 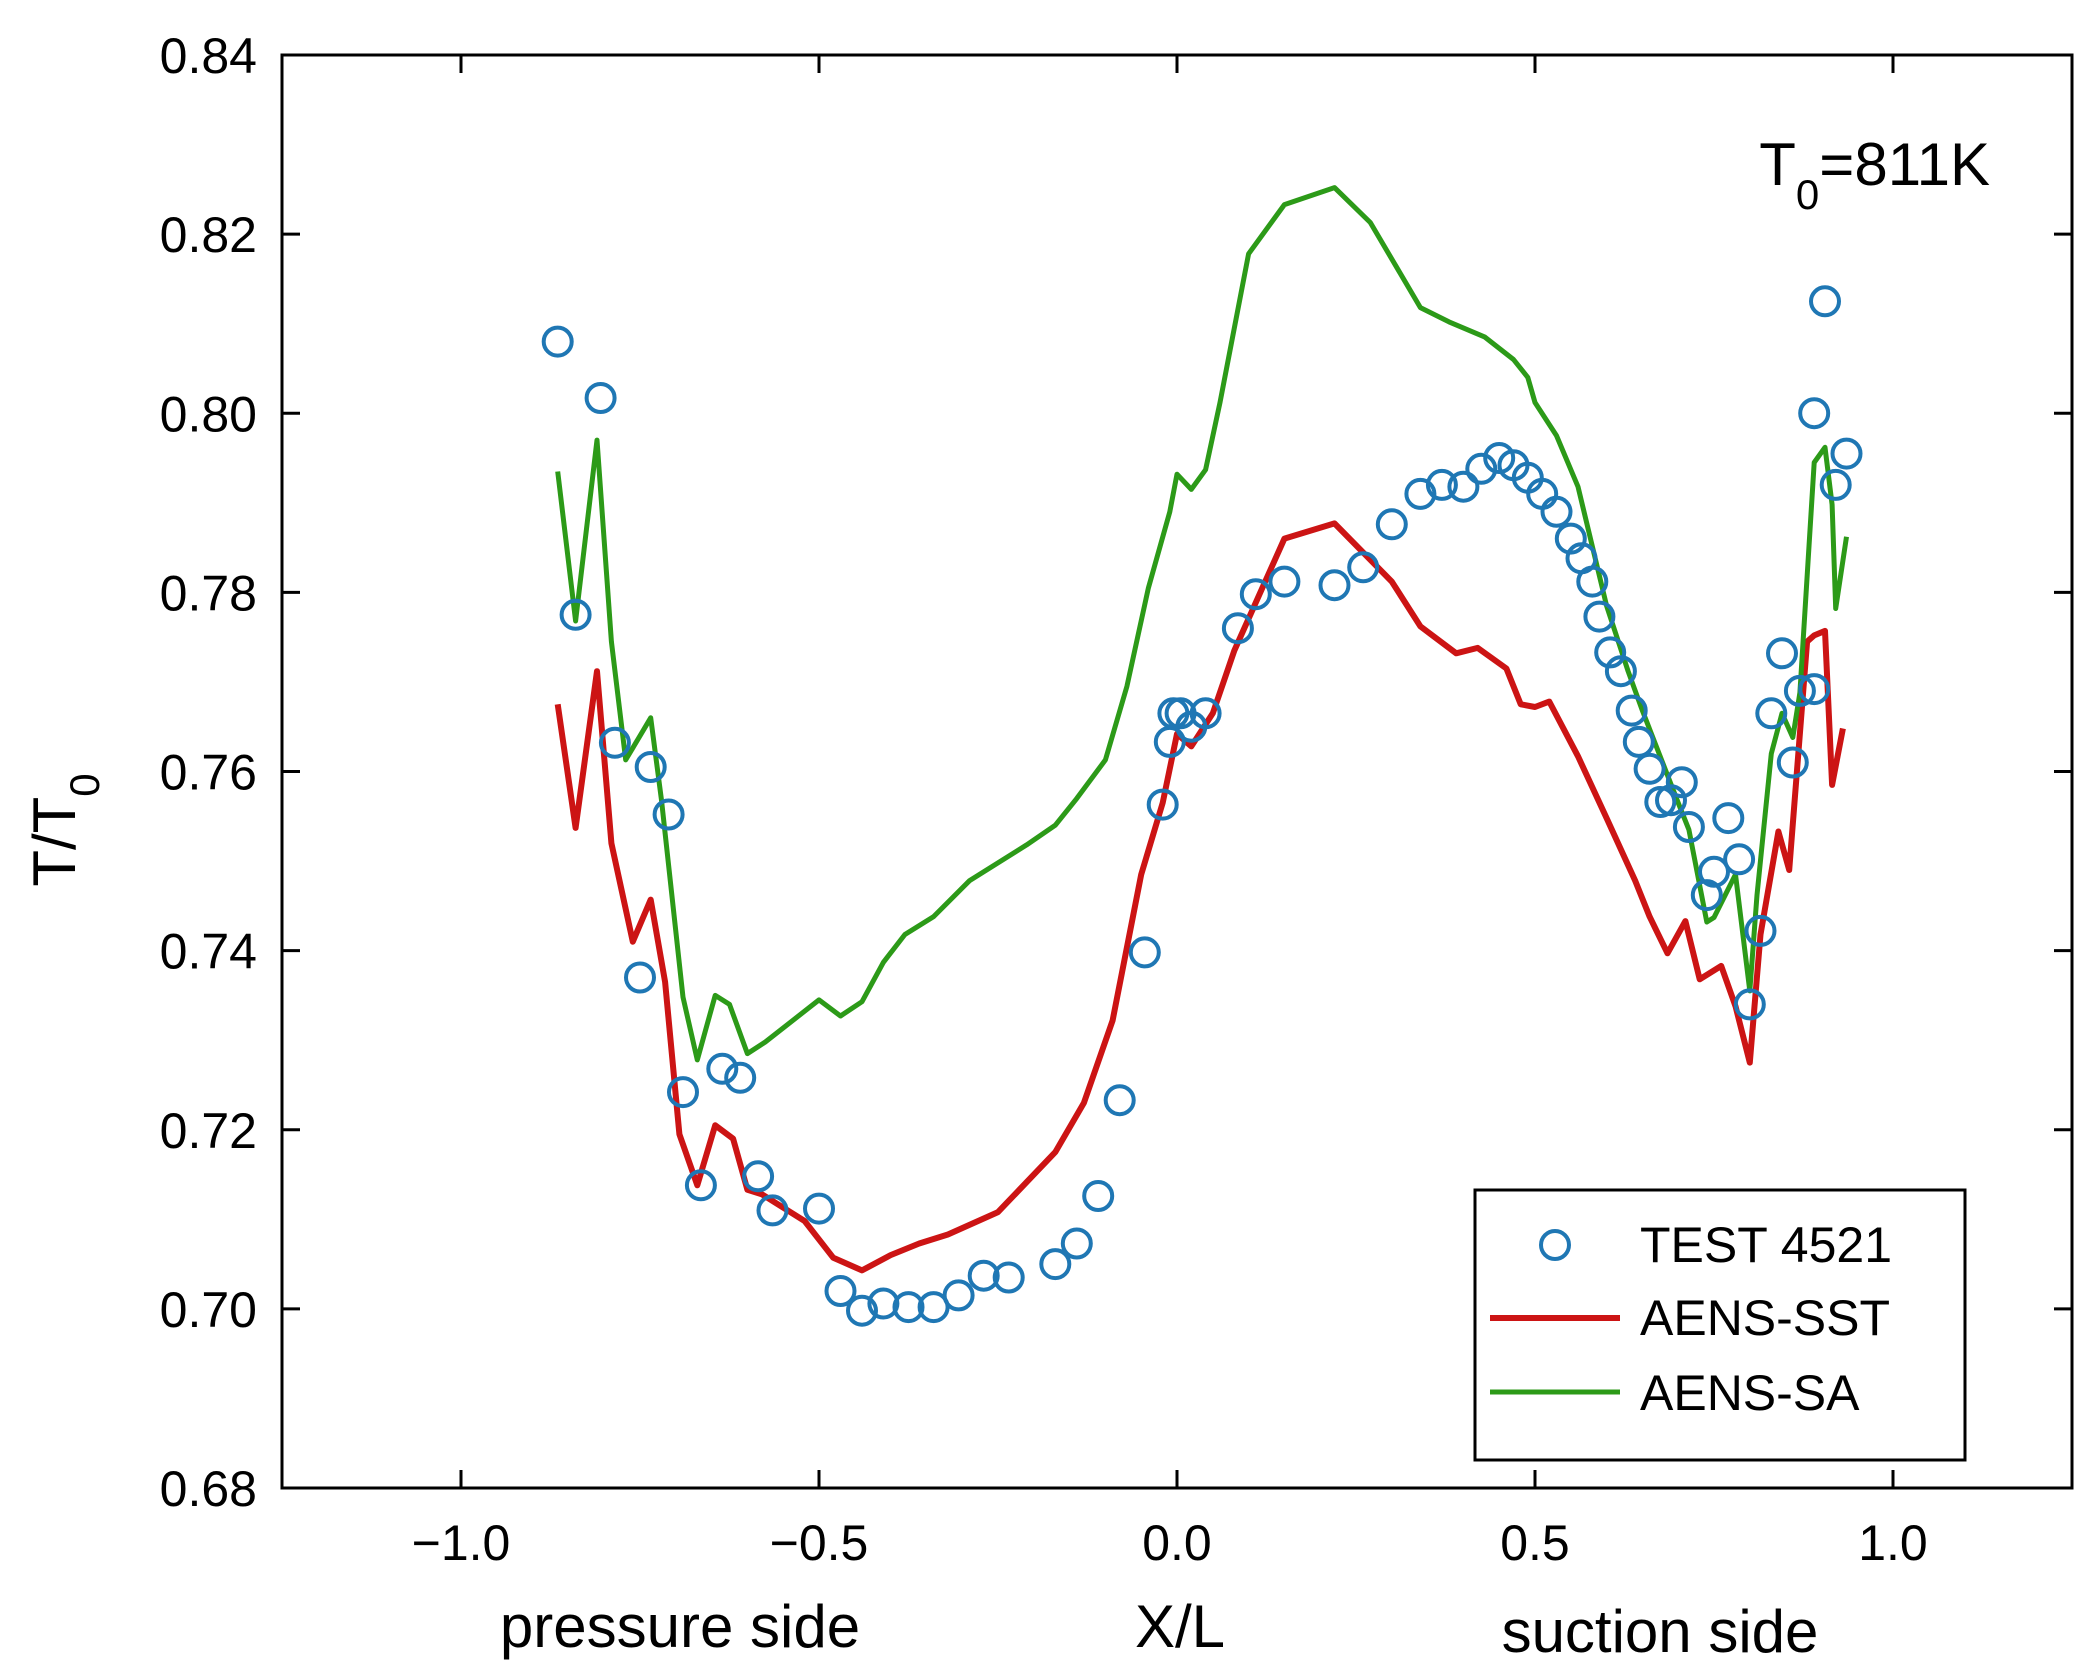 What do you see at coordinates (208, 1489) in the screenshot?
I see `y-tick-label: 0.68` at bounding box center [208, 1489].